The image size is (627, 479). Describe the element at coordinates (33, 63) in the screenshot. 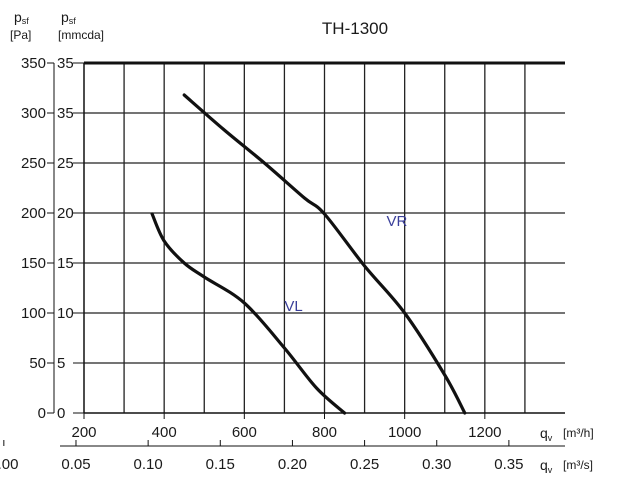

I see `y-tick-pa-label: 350` at that location.